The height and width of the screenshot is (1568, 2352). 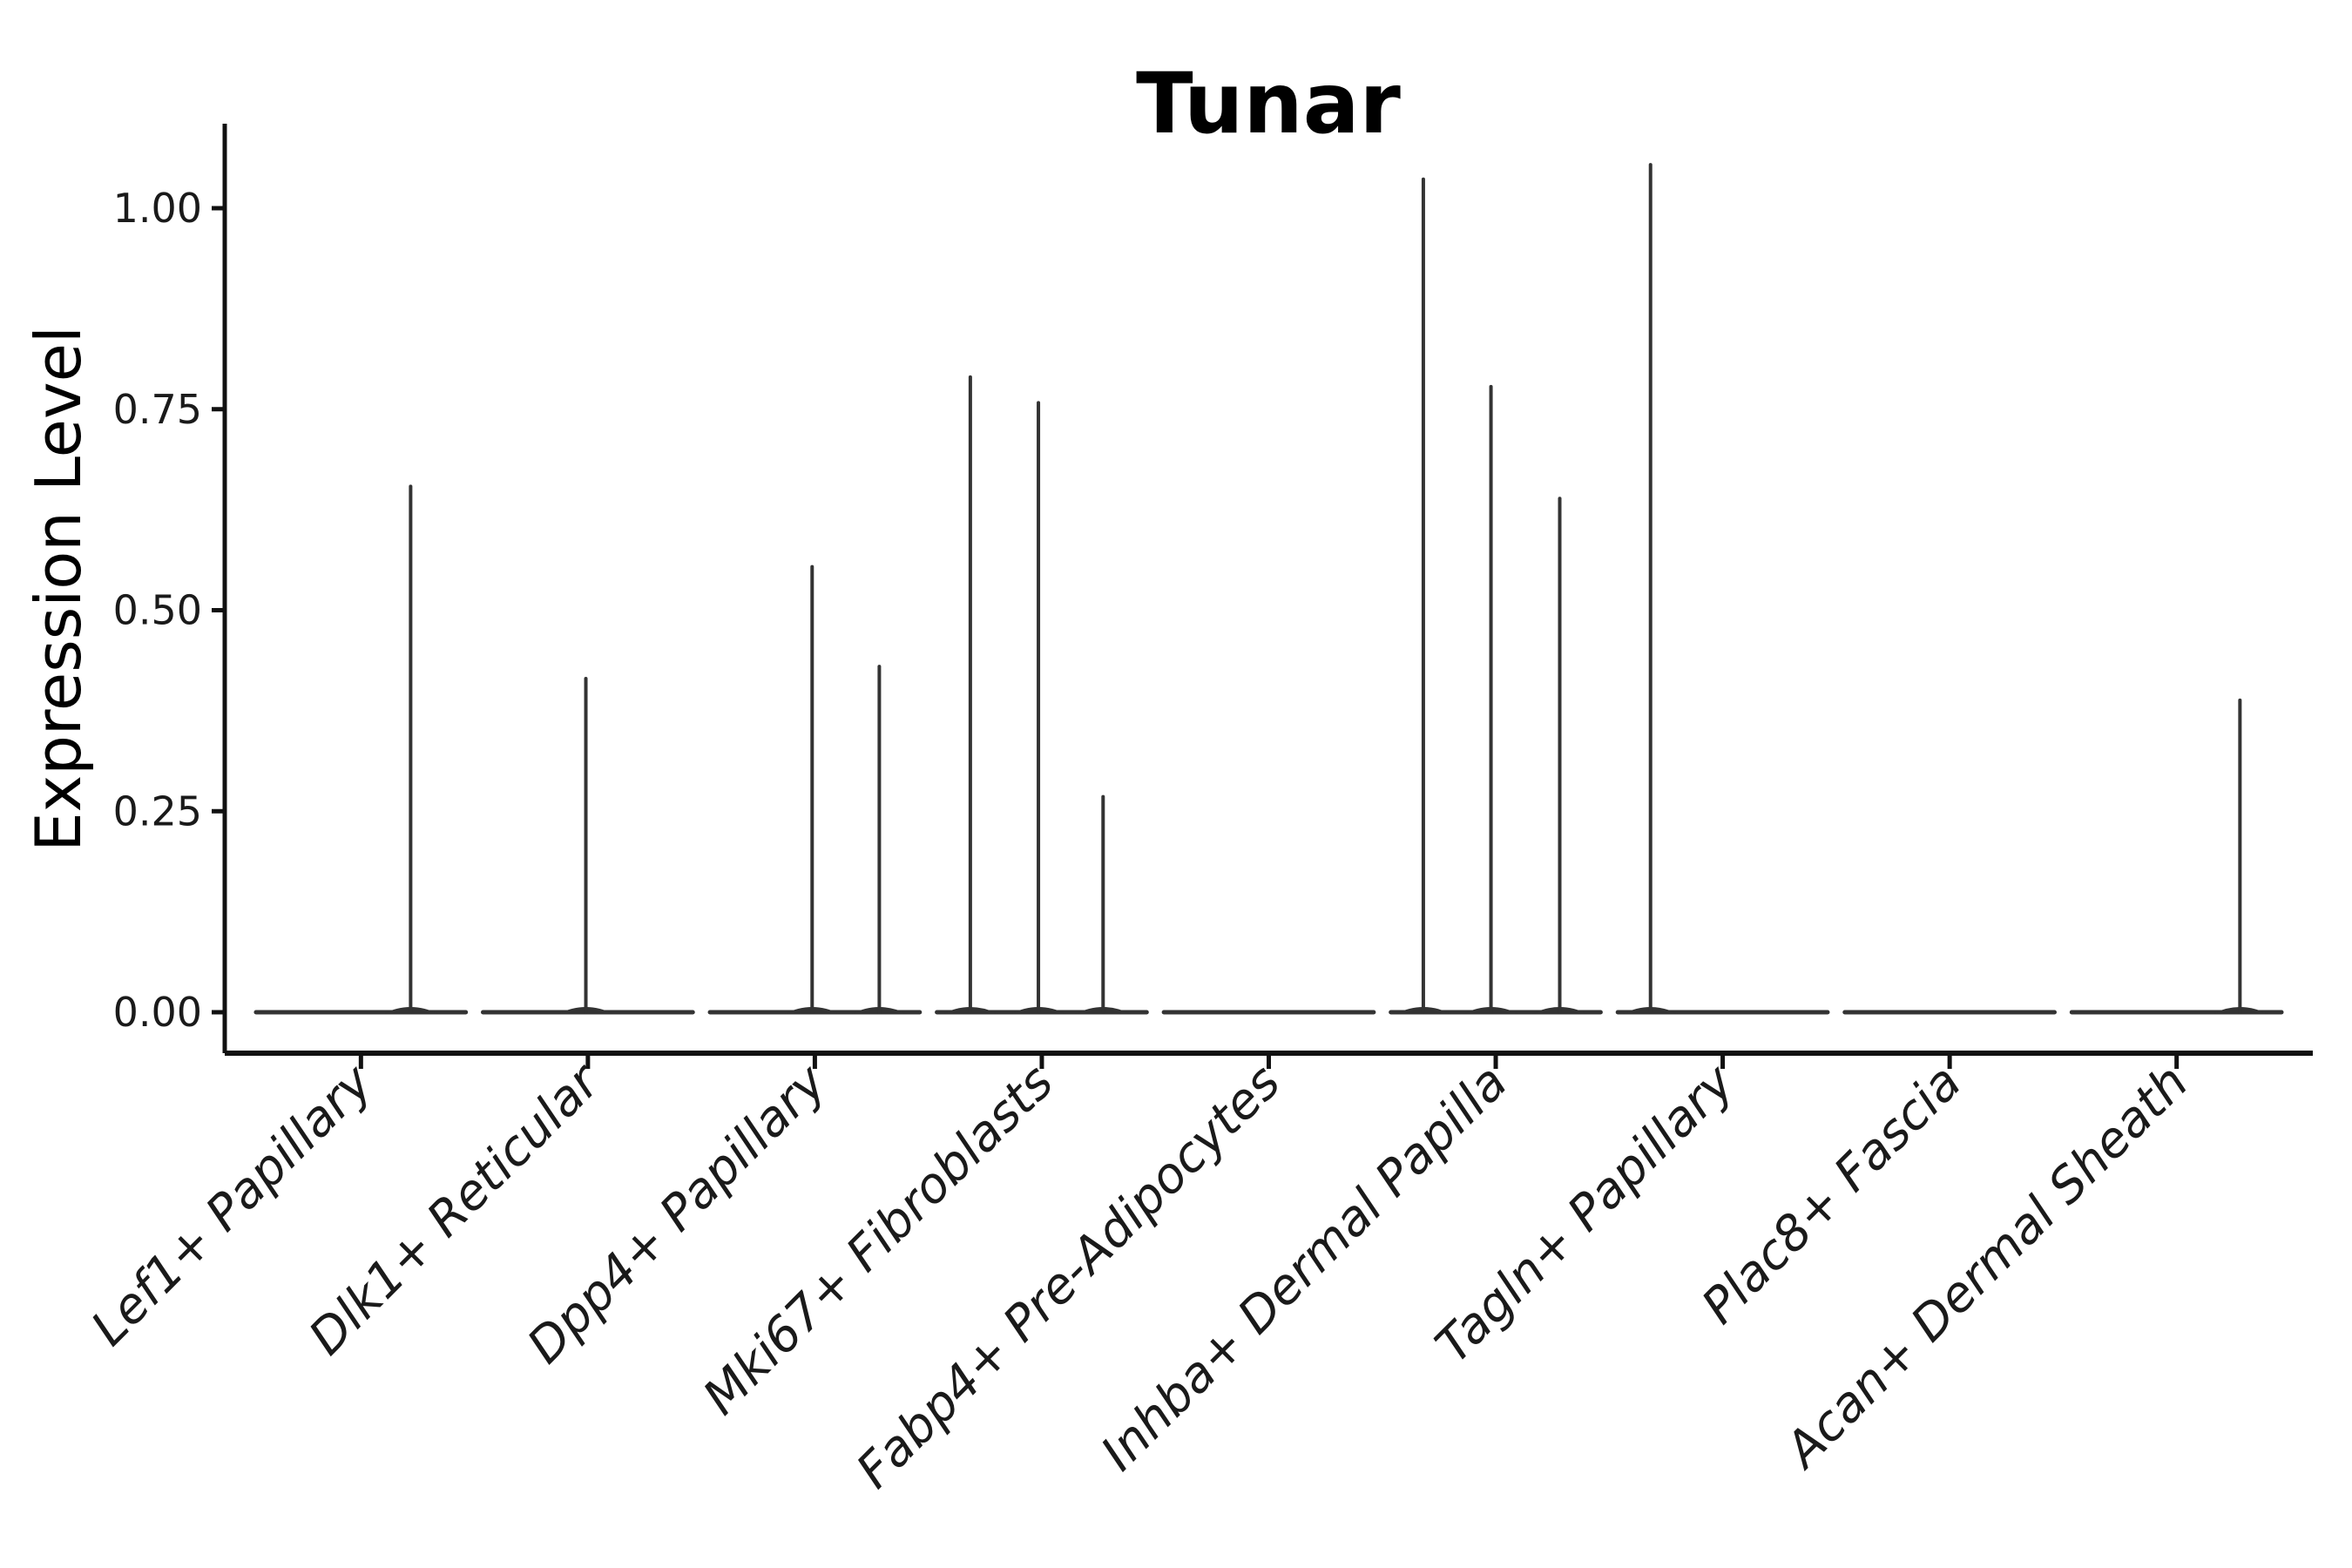 What do you see at coordinates (157, 209) in the screenshot?
I see `y-tick-label: 1.00` at bounding box center [157, 209].